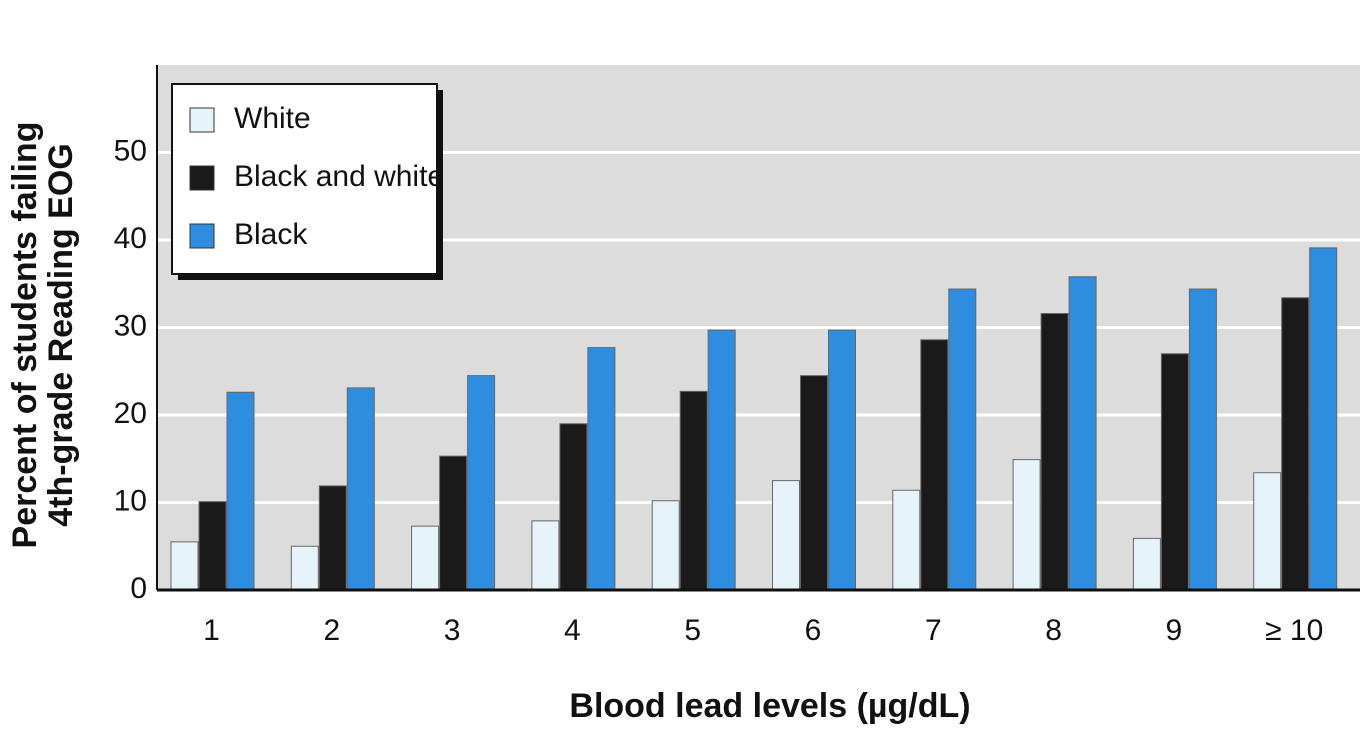 This screenshot has width=1360, height=737. I want to click on x-tick-label: 2, so click(331, 630).